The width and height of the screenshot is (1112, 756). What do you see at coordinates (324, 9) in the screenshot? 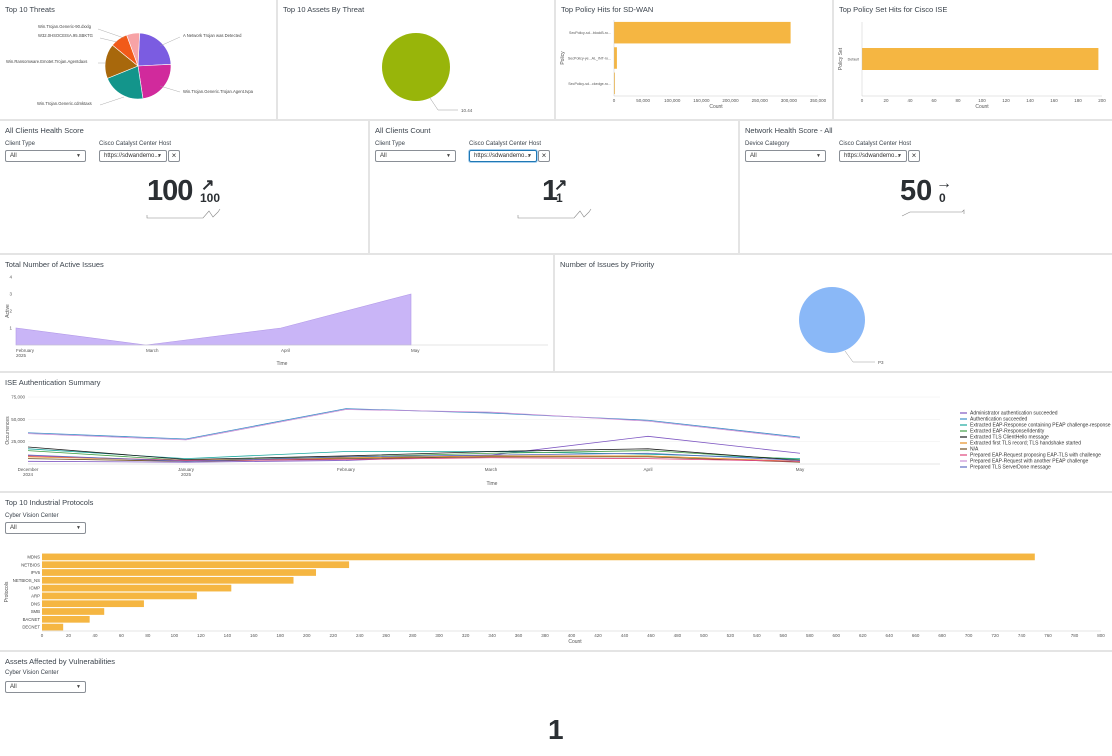
I see `panel-title: Top 10 Assets By Threat` at bounding box center [324, 9].